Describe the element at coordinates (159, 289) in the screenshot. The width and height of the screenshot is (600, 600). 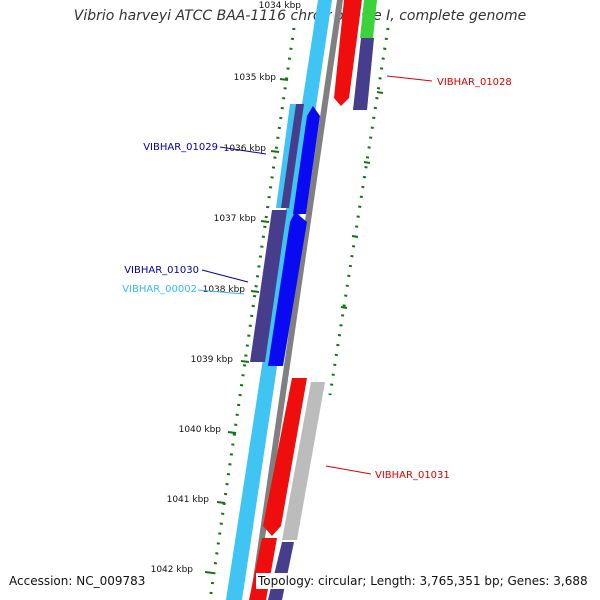
I see `gene-label-vibhar-00002: VIBHAR_00002` at that location.